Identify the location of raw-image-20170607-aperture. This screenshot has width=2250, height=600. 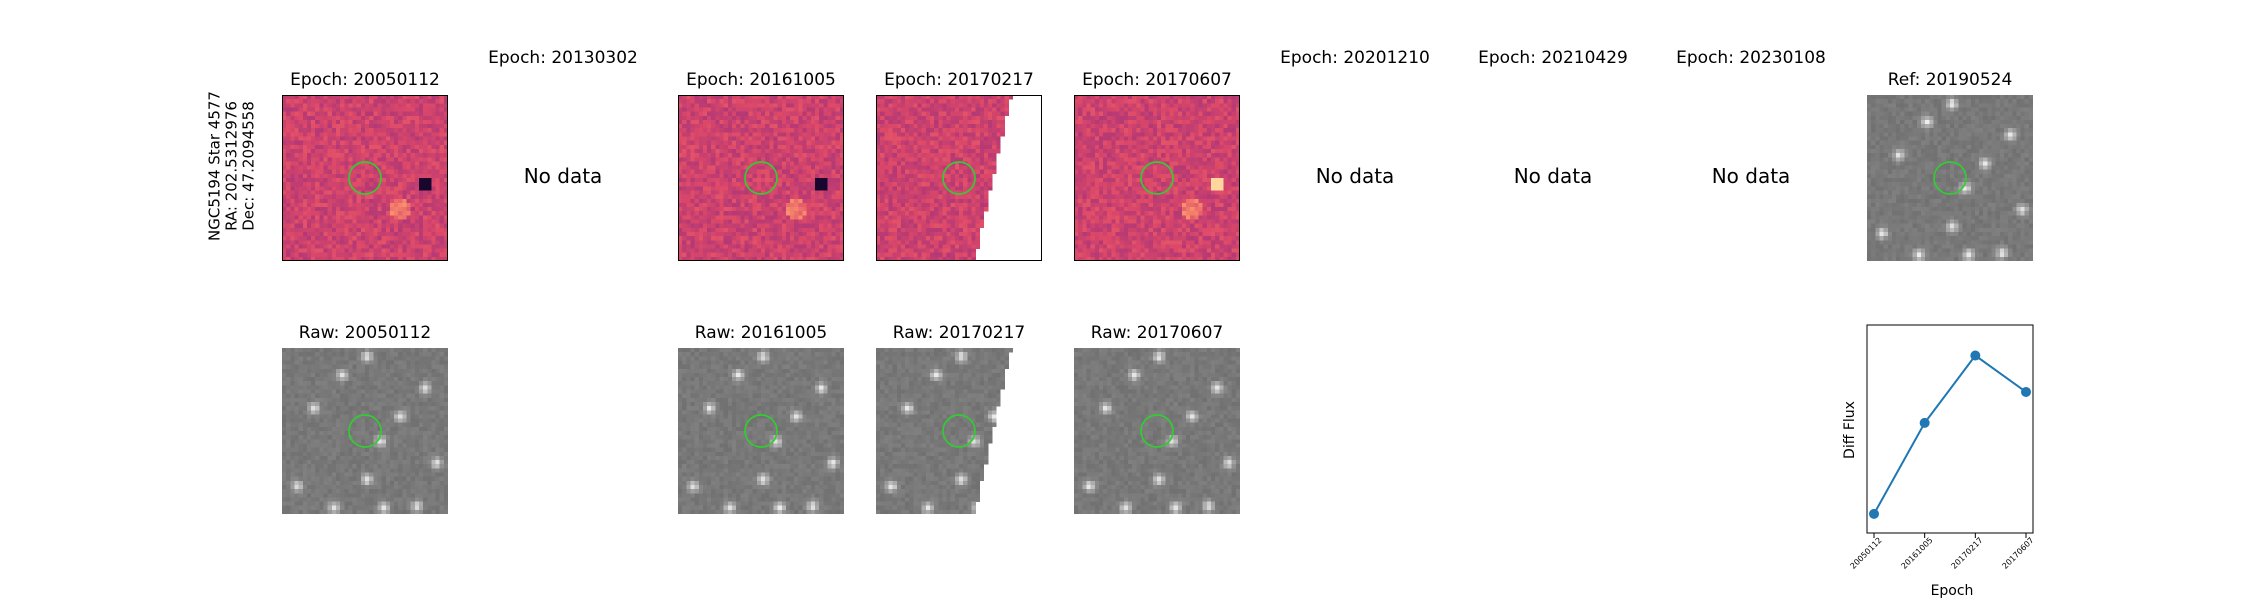
(1157, 431).